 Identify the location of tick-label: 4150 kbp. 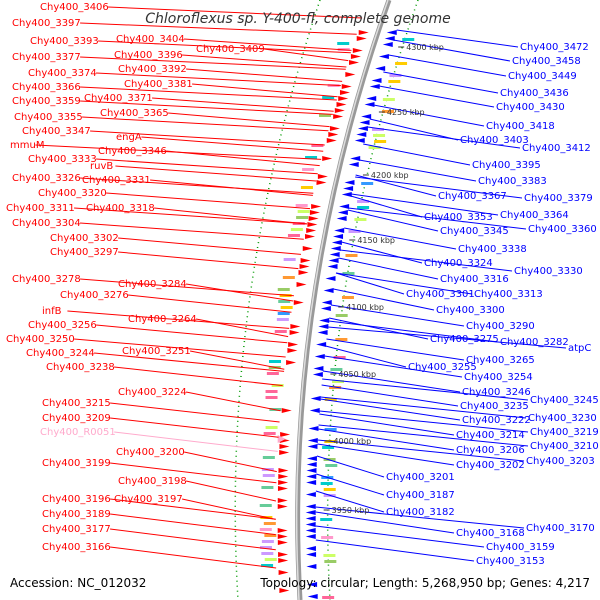
(376, 240).